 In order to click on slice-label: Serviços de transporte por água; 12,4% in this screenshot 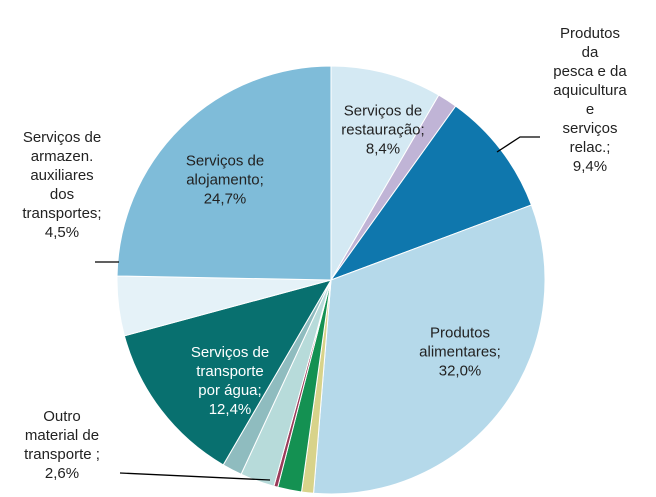, I will do `click(230, 381)`.